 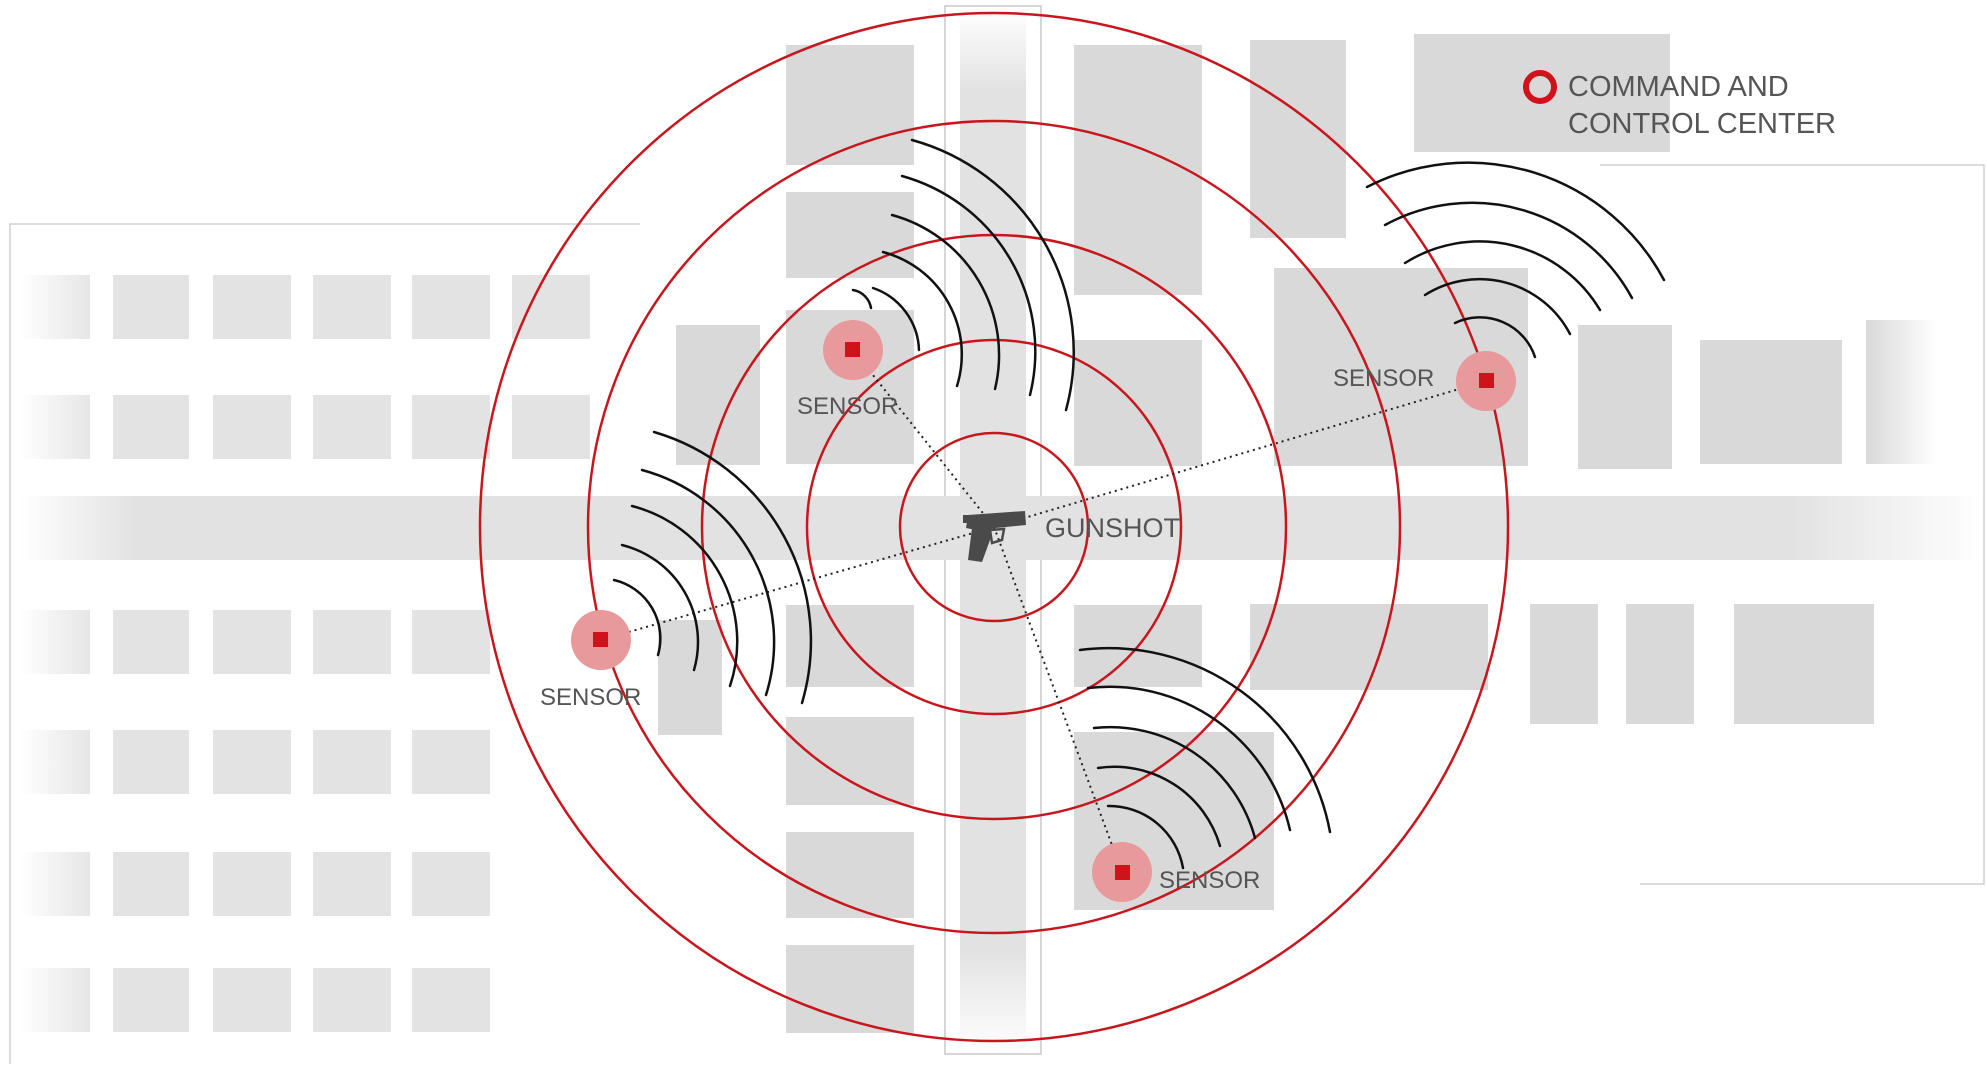 What do you see at coordinates (847, 370) in the screenshot?
I see `sensor-top-left: SENSOR` at bounding box center [847, 370].